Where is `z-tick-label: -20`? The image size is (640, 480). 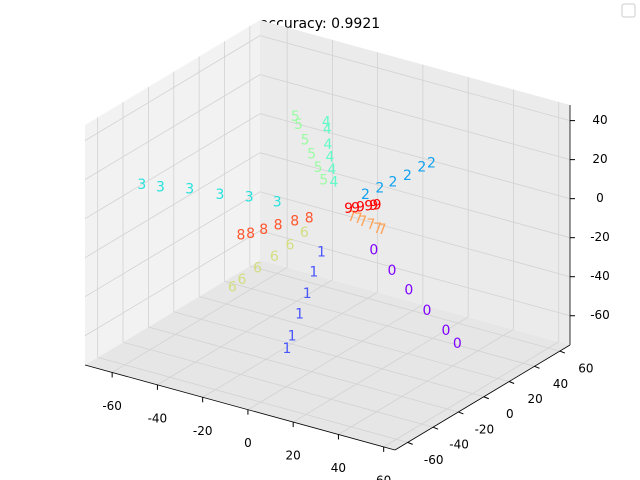
z-tick-label: -20 is located at coordinates (600, 237).